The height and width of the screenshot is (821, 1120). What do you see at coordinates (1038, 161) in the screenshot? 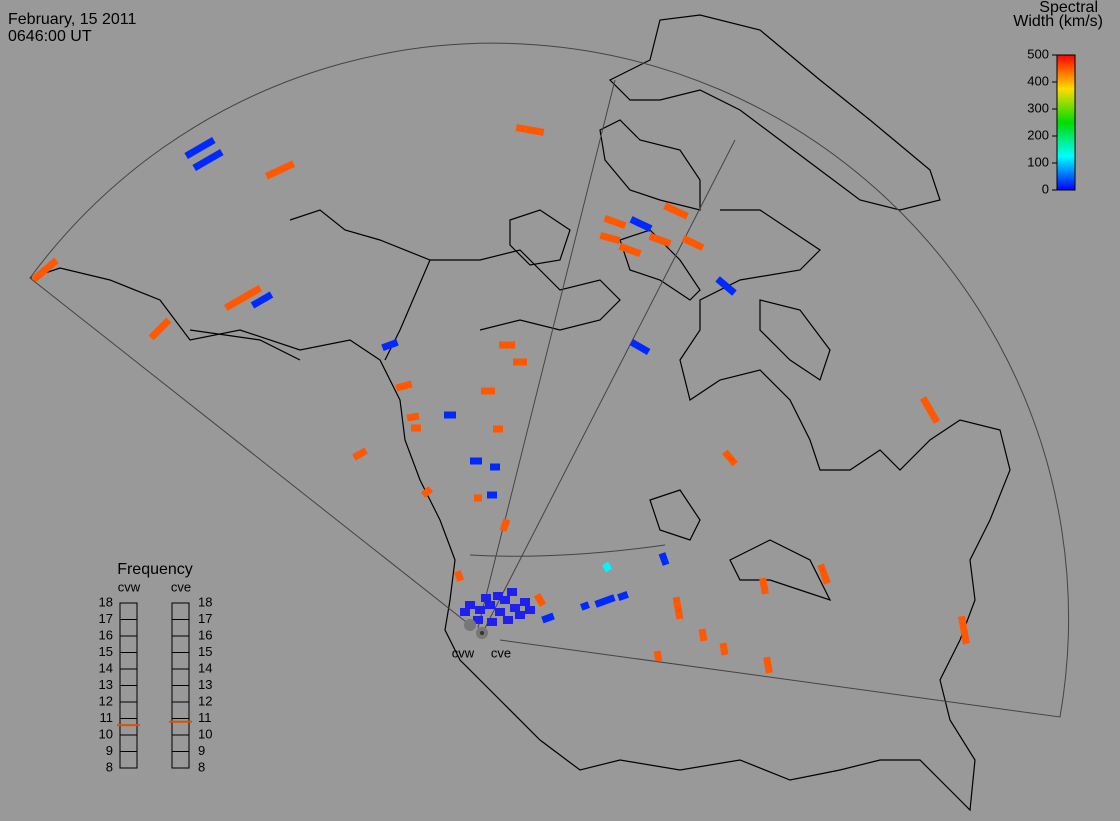
I see `colorbar-tick-label: 100` at bounding box center [1038, 161].